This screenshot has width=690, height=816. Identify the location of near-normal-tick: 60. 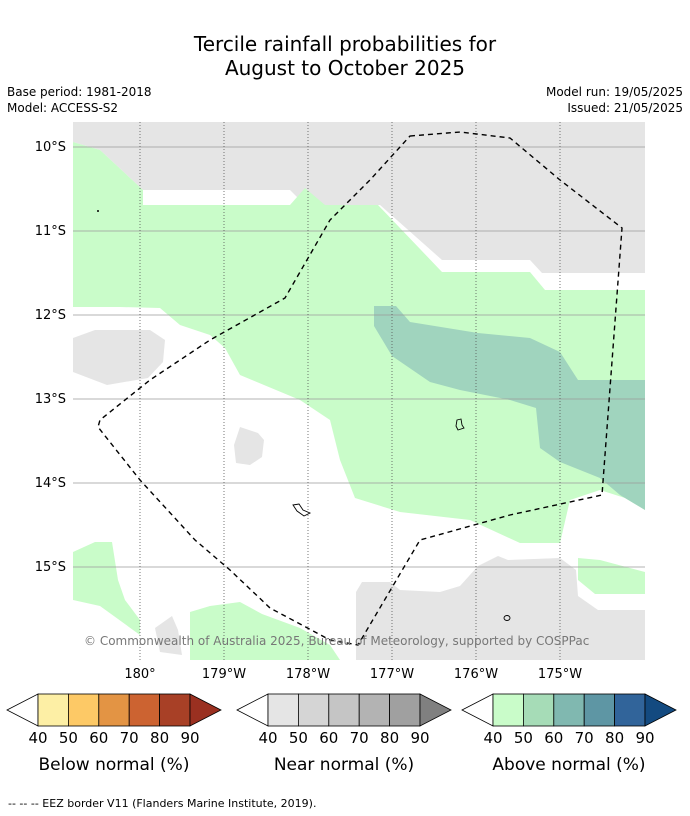
(328, 738).